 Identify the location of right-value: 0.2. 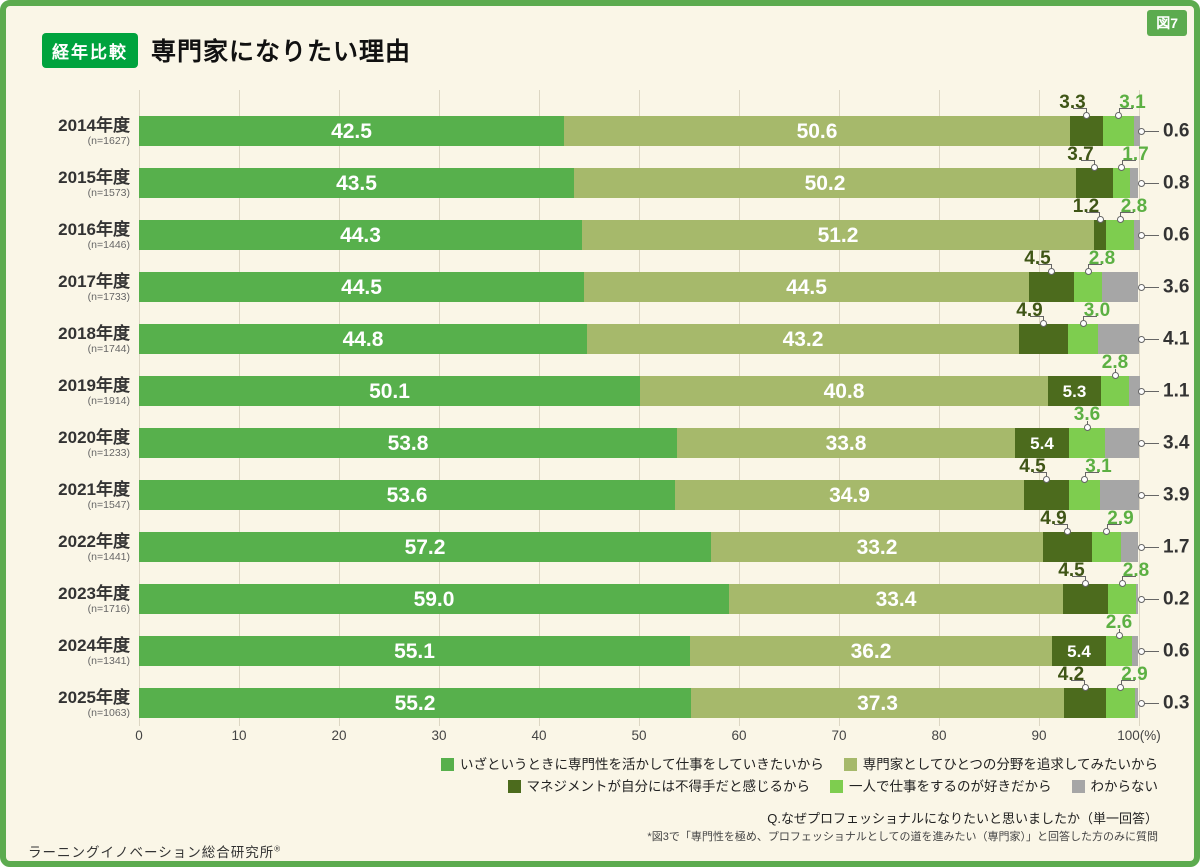
(1176, 599).